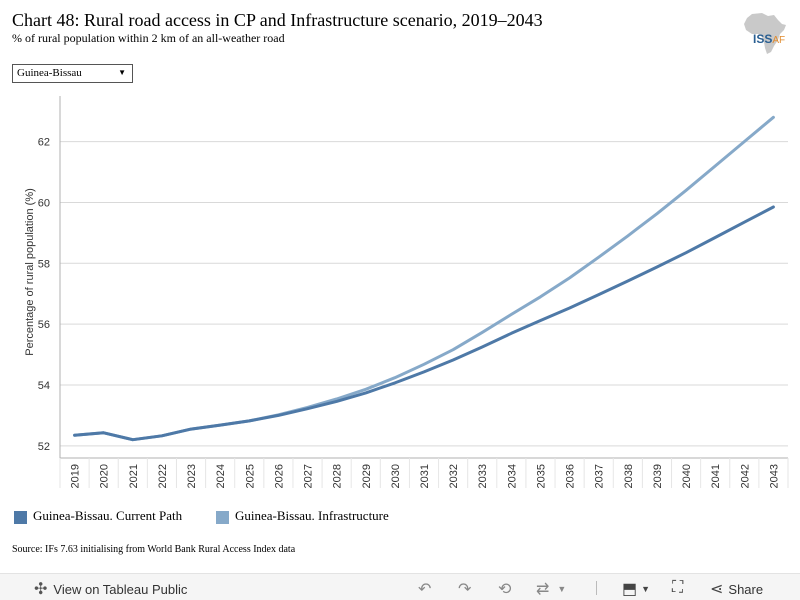 This screenshot has height=600, width=800. I want to click on logo-text: ISSAF, so click(769, 39).